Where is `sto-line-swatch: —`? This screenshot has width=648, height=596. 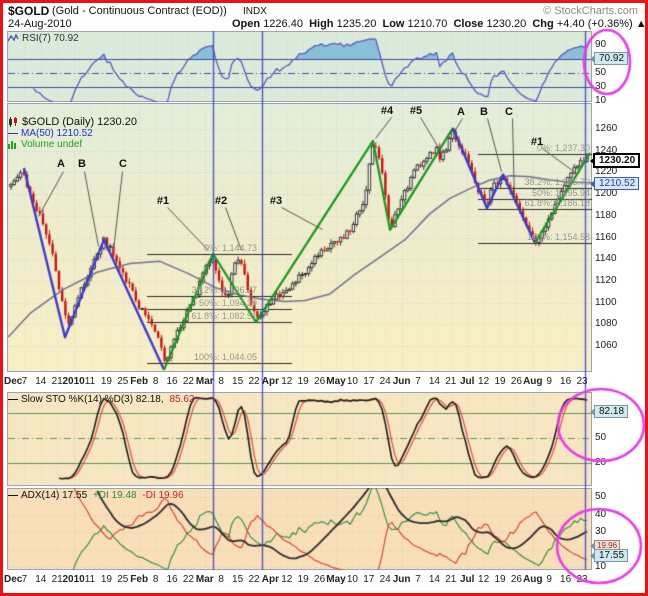 sto-line-swatch: — is located at coordinates (13, 399).